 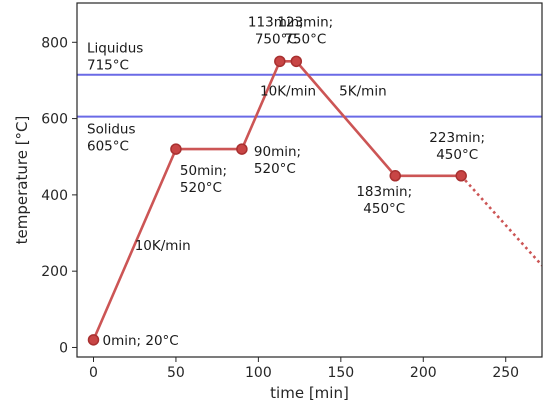 What do you see at coordinates (93, 373) in the screenshot?
I see `x-tick-label: 0` at bounding box center [93, 373].